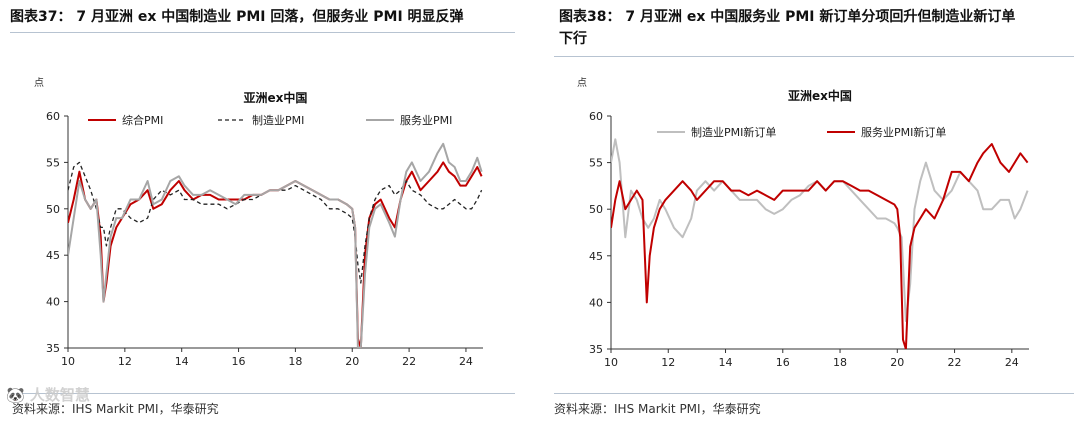 The image size is (1080, 423). I want to click on watermark-logo: 🐼 人数智慧, so click(48, 395).